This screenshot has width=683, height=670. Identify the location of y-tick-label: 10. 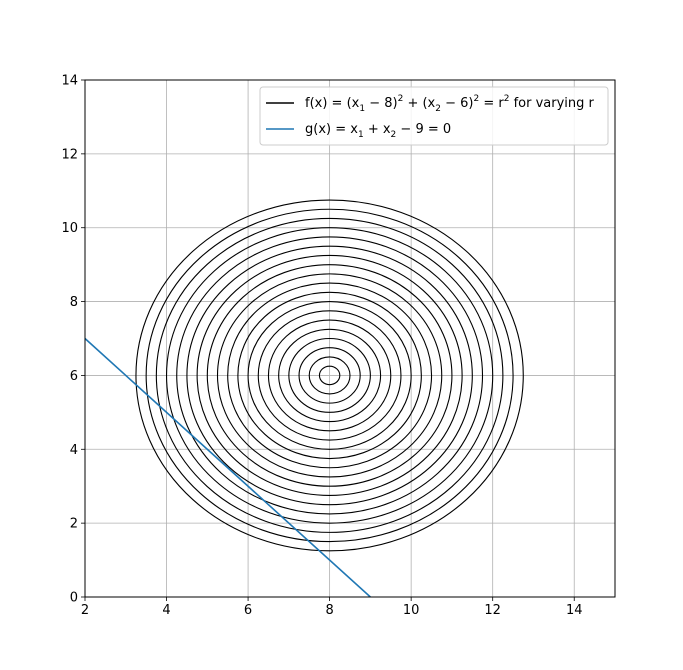
(69, 228).